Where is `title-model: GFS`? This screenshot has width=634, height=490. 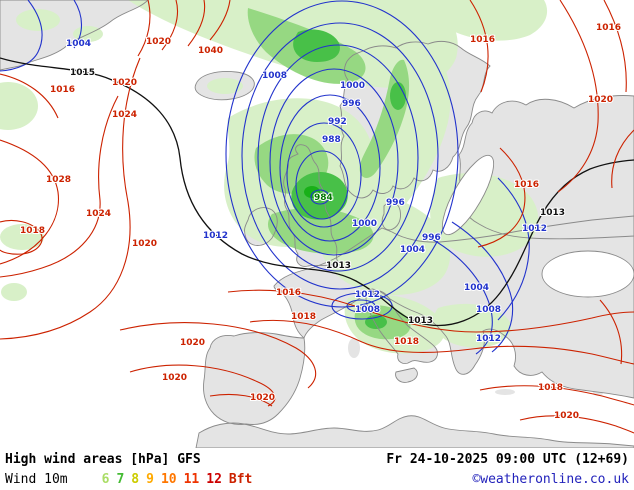 title-model: GFS is located at coordinates (189, 459).